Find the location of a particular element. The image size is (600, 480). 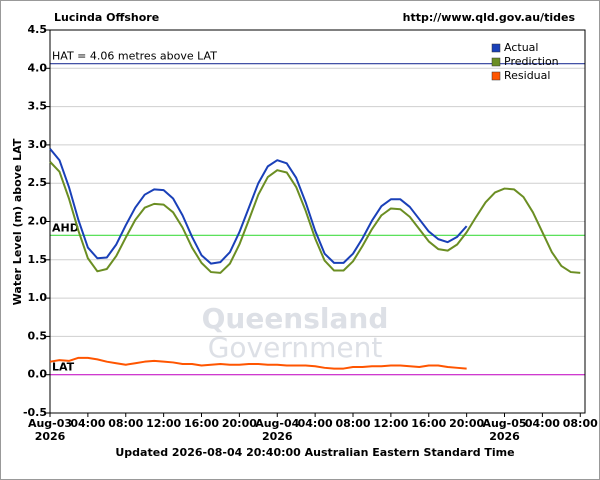

chart-title: Lucinda Offshore is located at coordinates (106, 17).